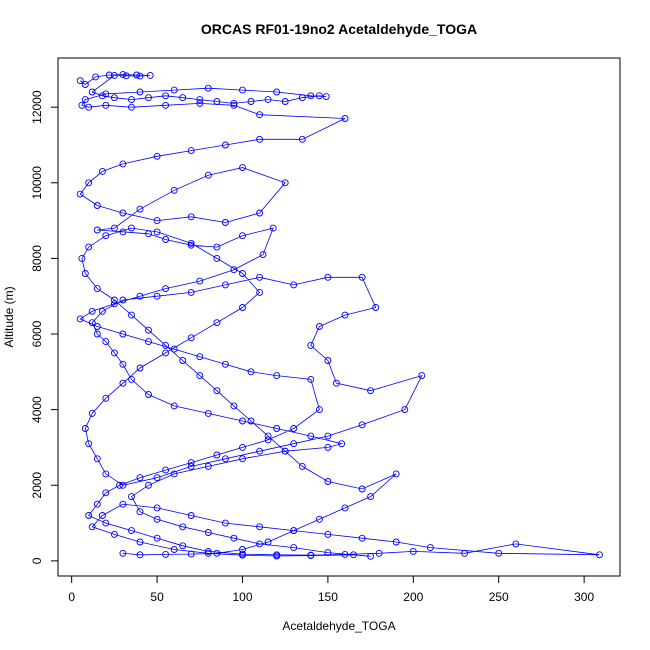  I want to click on y-axis-title: Altitude (m), so click(9, 316).